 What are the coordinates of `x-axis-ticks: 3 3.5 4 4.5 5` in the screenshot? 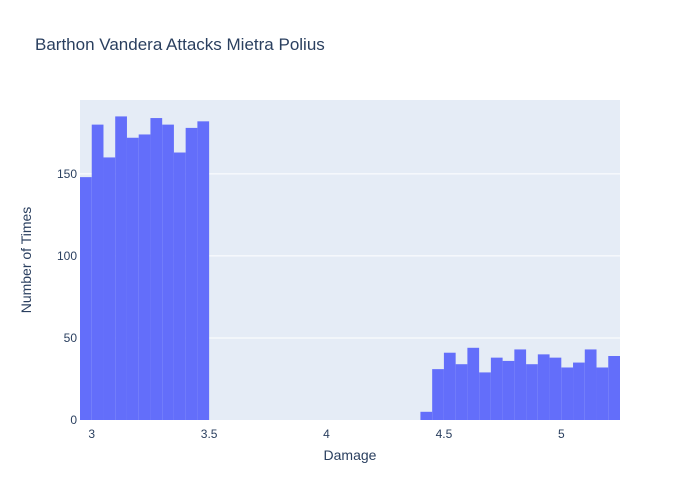 It's located at (326, 434).